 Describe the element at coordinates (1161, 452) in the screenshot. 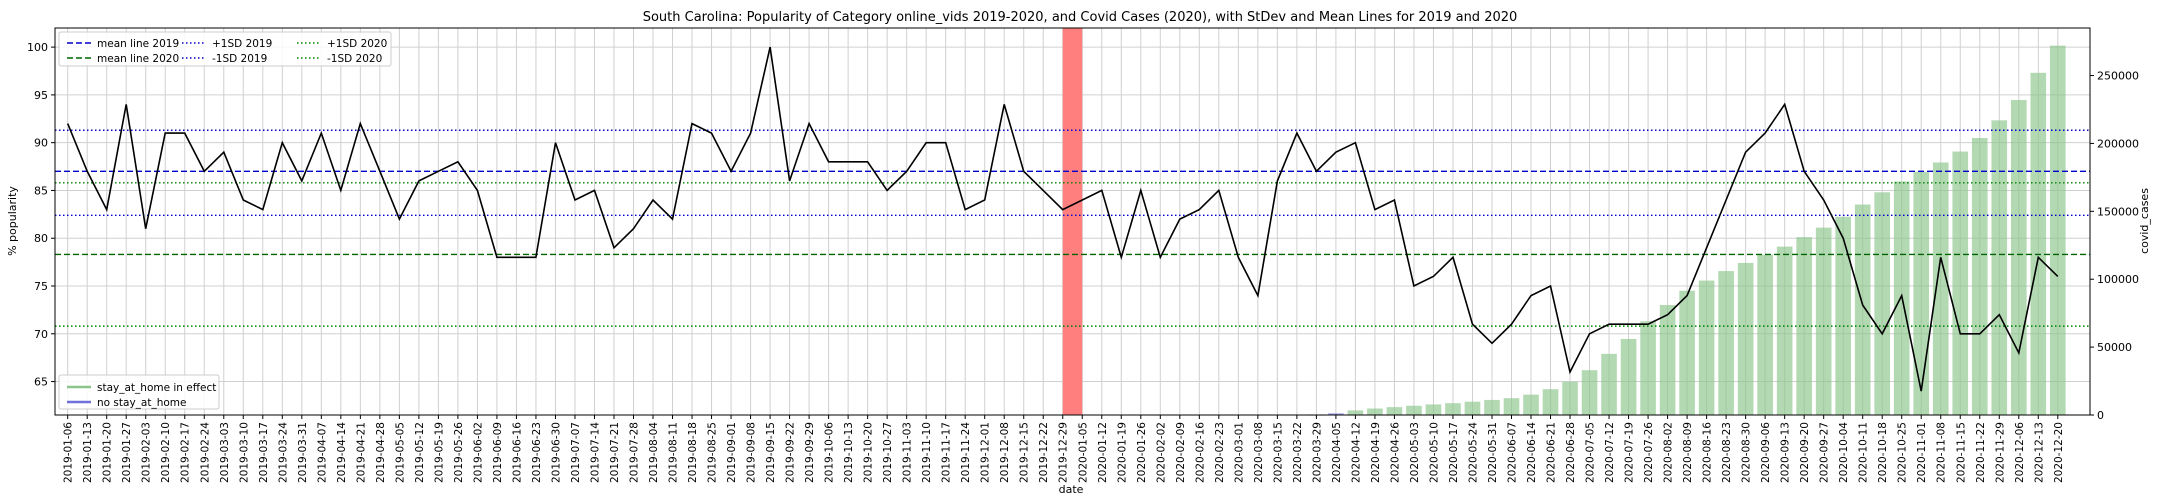

I see `x-tick-label: 2020-02-02` at that location.